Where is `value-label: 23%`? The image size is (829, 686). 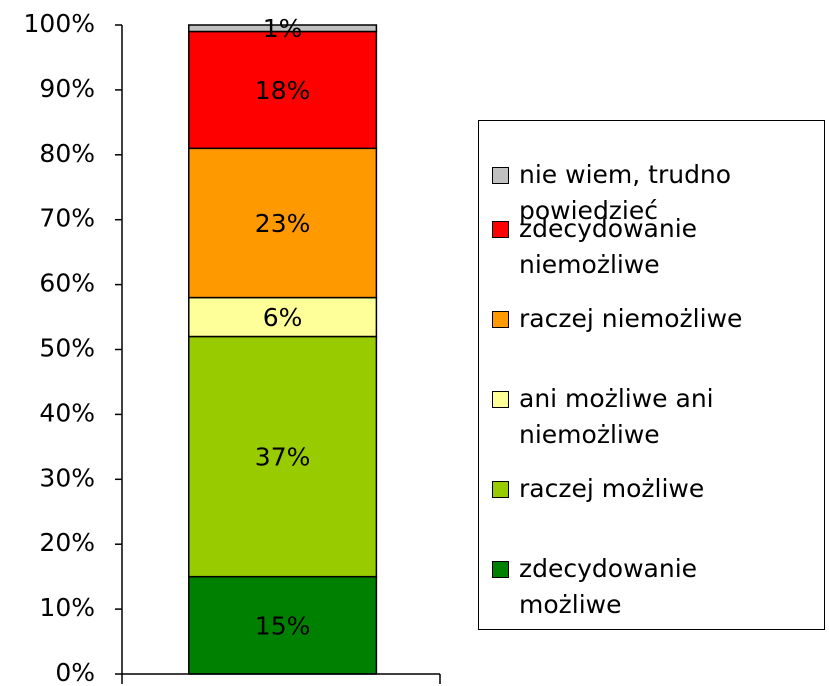 value-label: 23% is located at coordinates (283, 223).